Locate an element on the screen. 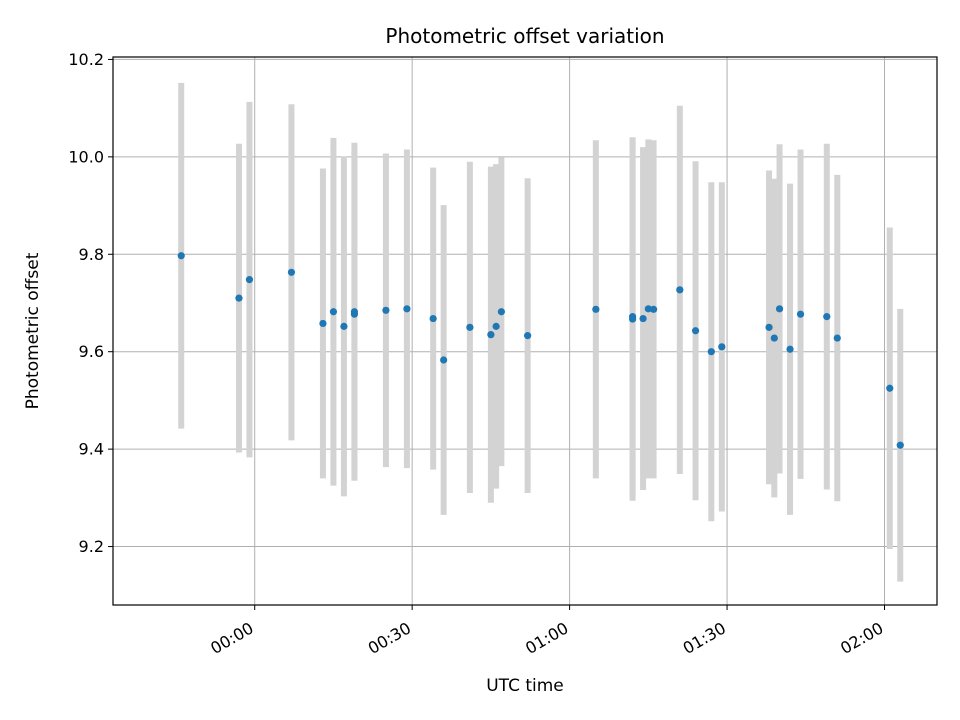 This screenshot has width=960, height=720. y-tick-label: 9.4 is located at coordinates (91, 449).